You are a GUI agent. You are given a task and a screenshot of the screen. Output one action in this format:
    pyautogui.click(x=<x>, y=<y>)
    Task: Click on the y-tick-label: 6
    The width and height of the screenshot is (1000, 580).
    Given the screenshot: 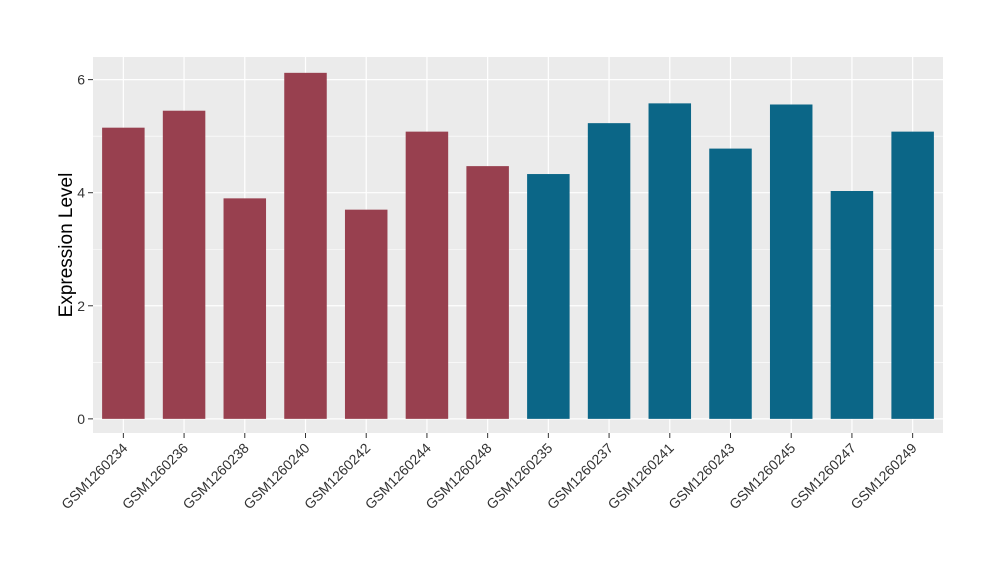 What is the action you would take?
    pyautogui.click(x=81, y=80)
    